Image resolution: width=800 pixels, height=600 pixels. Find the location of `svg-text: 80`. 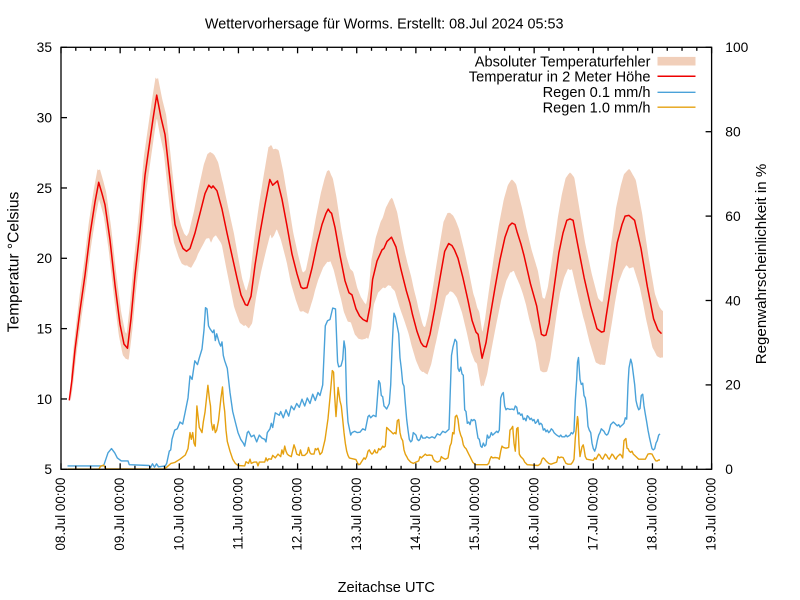

svg-text: 80 is located at coordinates (733, 132).